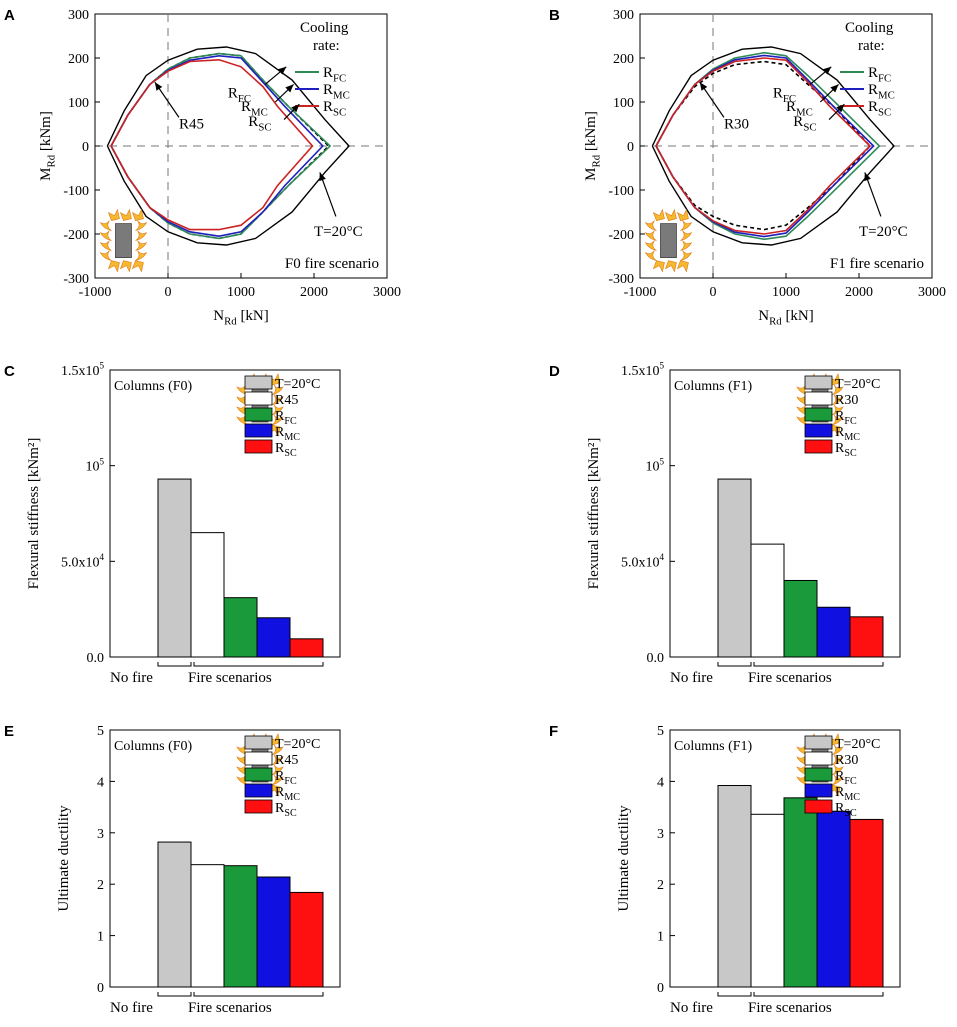  Describe the element at coordinates (78, 103) in the screenshot. I see `y-tick-label: 100` at that location.